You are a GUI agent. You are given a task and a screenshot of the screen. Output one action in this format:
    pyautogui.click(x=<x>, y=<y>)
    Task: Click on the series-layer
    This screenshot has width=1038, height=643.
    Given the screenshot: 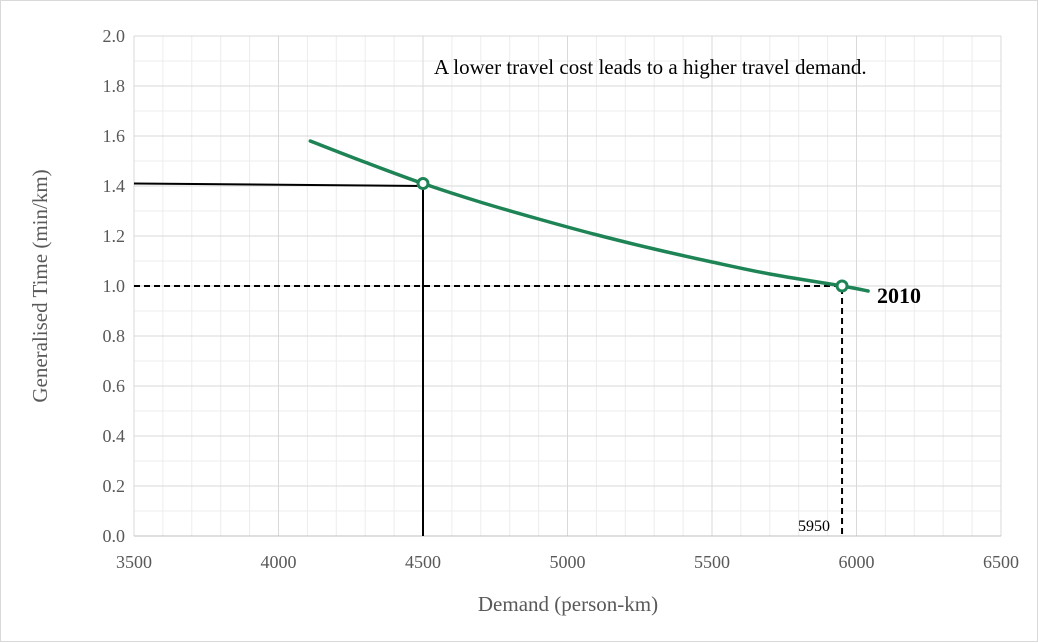 What is the action you would take?
    pyautogui.click(x=589, y=216)
    